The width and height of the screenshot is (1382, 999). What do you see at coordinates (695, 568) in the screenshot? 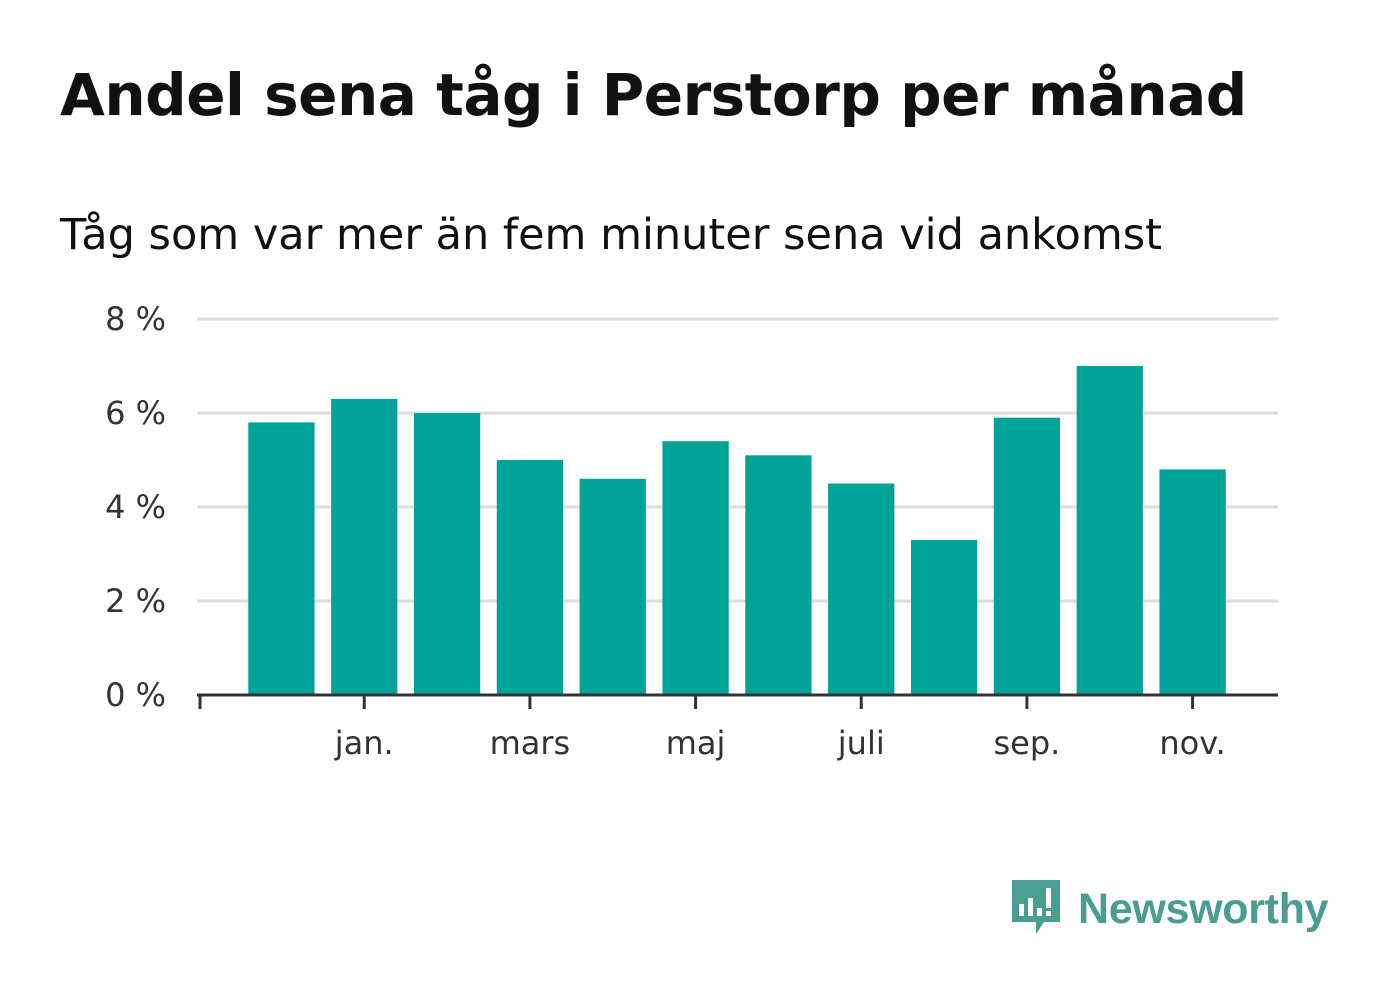
I see `bar-maj` at bounding box center [695, 568].